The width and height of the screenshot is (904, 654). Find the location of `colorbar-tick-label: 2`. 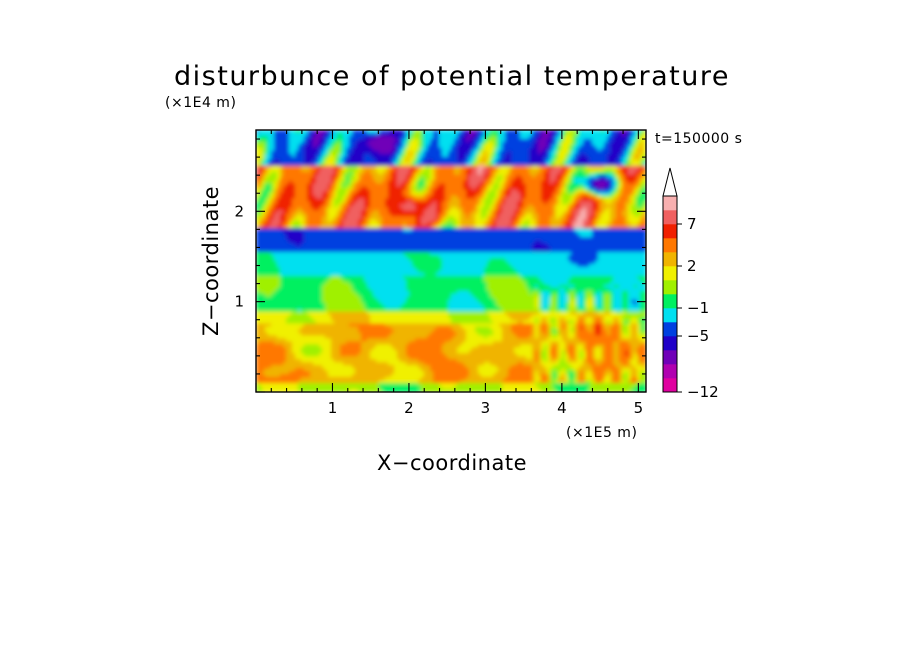

colorbar-tick-label: 2 is located at coordinates (692, 266).